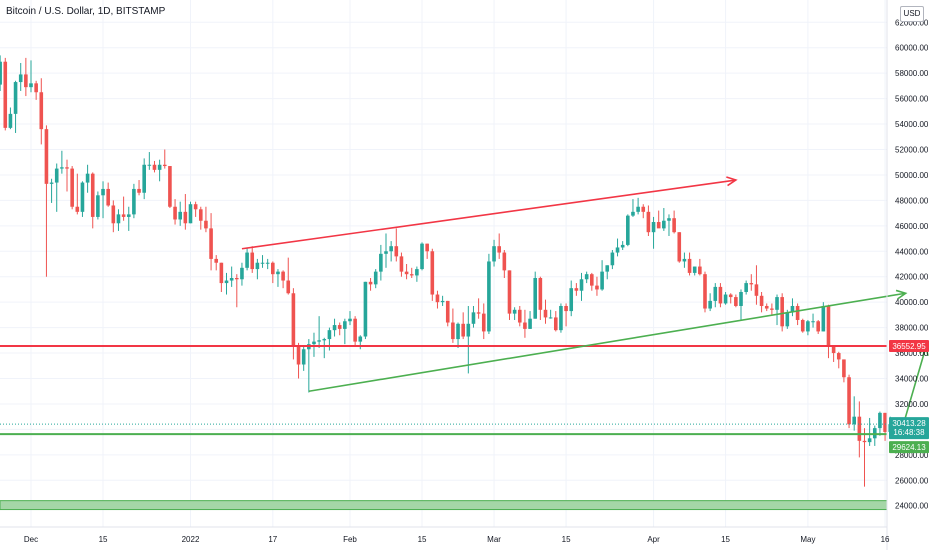 Image resolution: width=932 pixels, height=550 pixels. What do you see at coordinates (912, 506) in the screenshot?
I see `price-tick-label: 24000.00` at bounding box center [912, 506].